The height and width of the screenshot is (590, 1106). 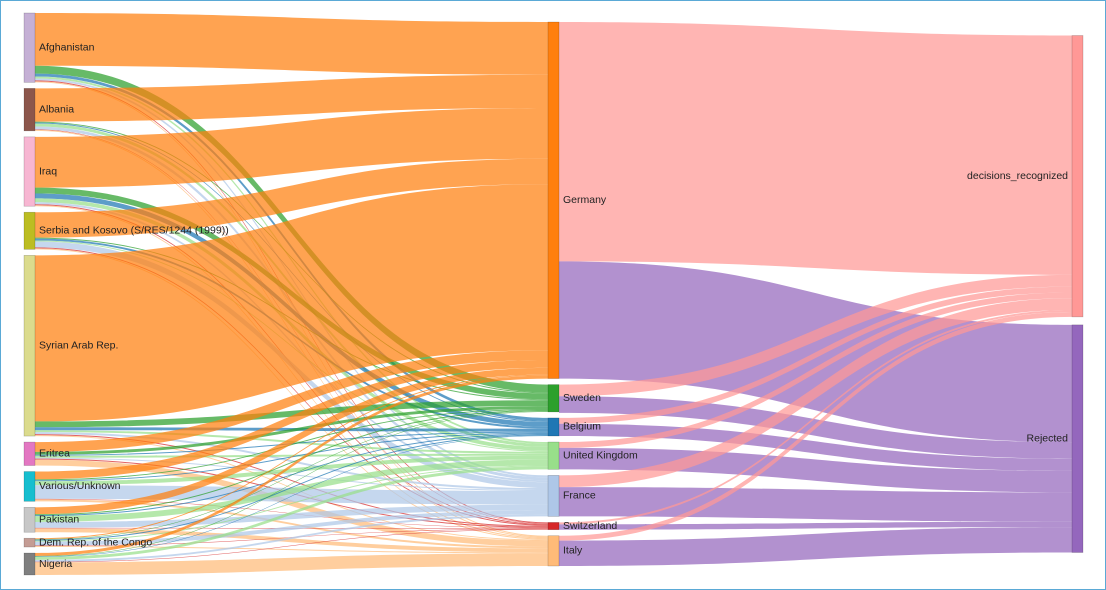 I want to click on link-nigeria-to-switzerland, so click(x=291, y=546).